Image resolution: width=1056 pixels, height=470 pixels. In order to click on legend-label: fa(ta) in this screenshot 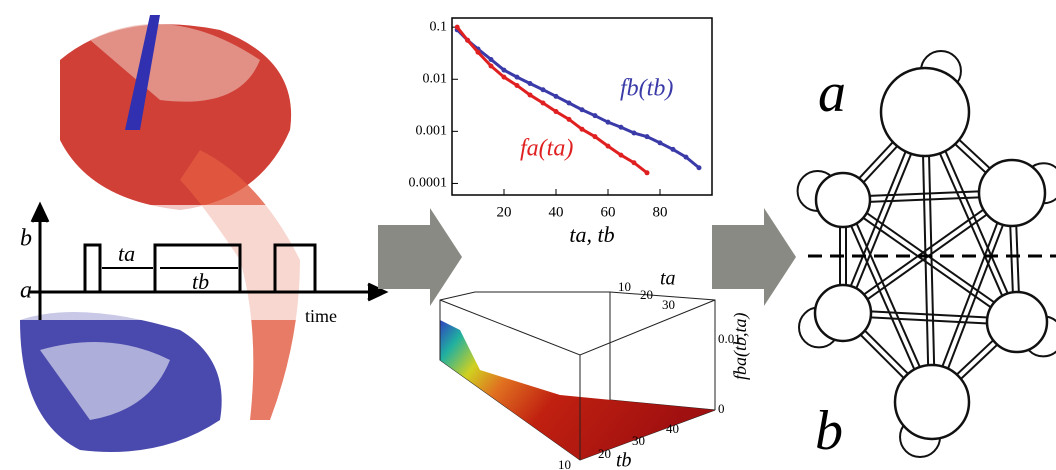, I will do `click(546, 149)`.